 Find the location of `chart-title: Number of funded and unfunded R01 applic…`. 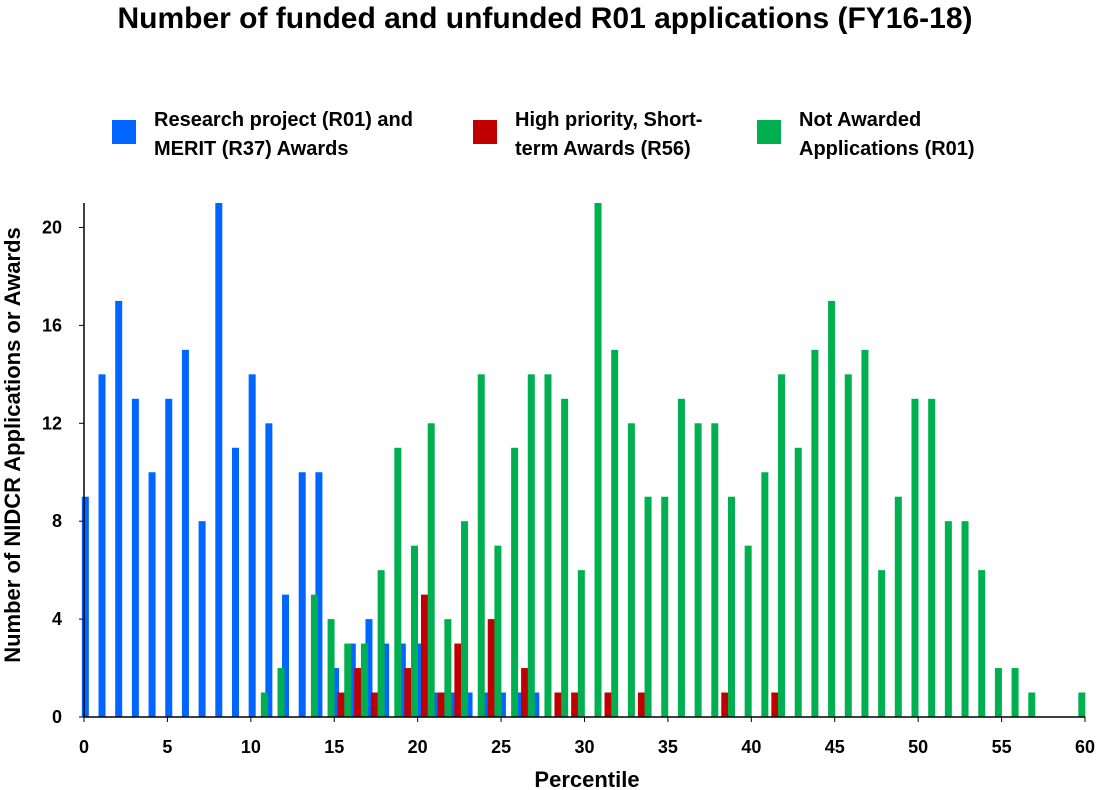

chart-title: Number of funded and unfunded R01 applic… is located at coordinates (544, 18).